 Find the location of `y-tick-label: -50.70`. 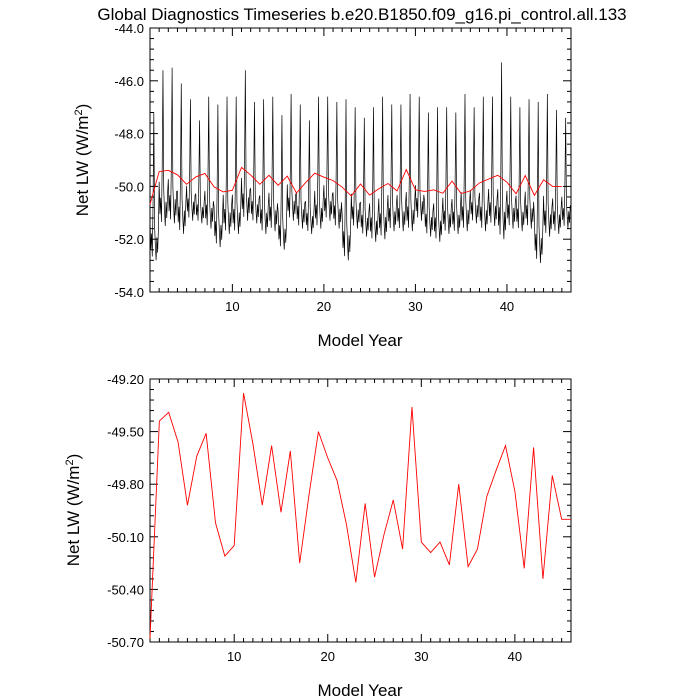

y-tick-label: -50.70 is located at coordinates (125, 642).